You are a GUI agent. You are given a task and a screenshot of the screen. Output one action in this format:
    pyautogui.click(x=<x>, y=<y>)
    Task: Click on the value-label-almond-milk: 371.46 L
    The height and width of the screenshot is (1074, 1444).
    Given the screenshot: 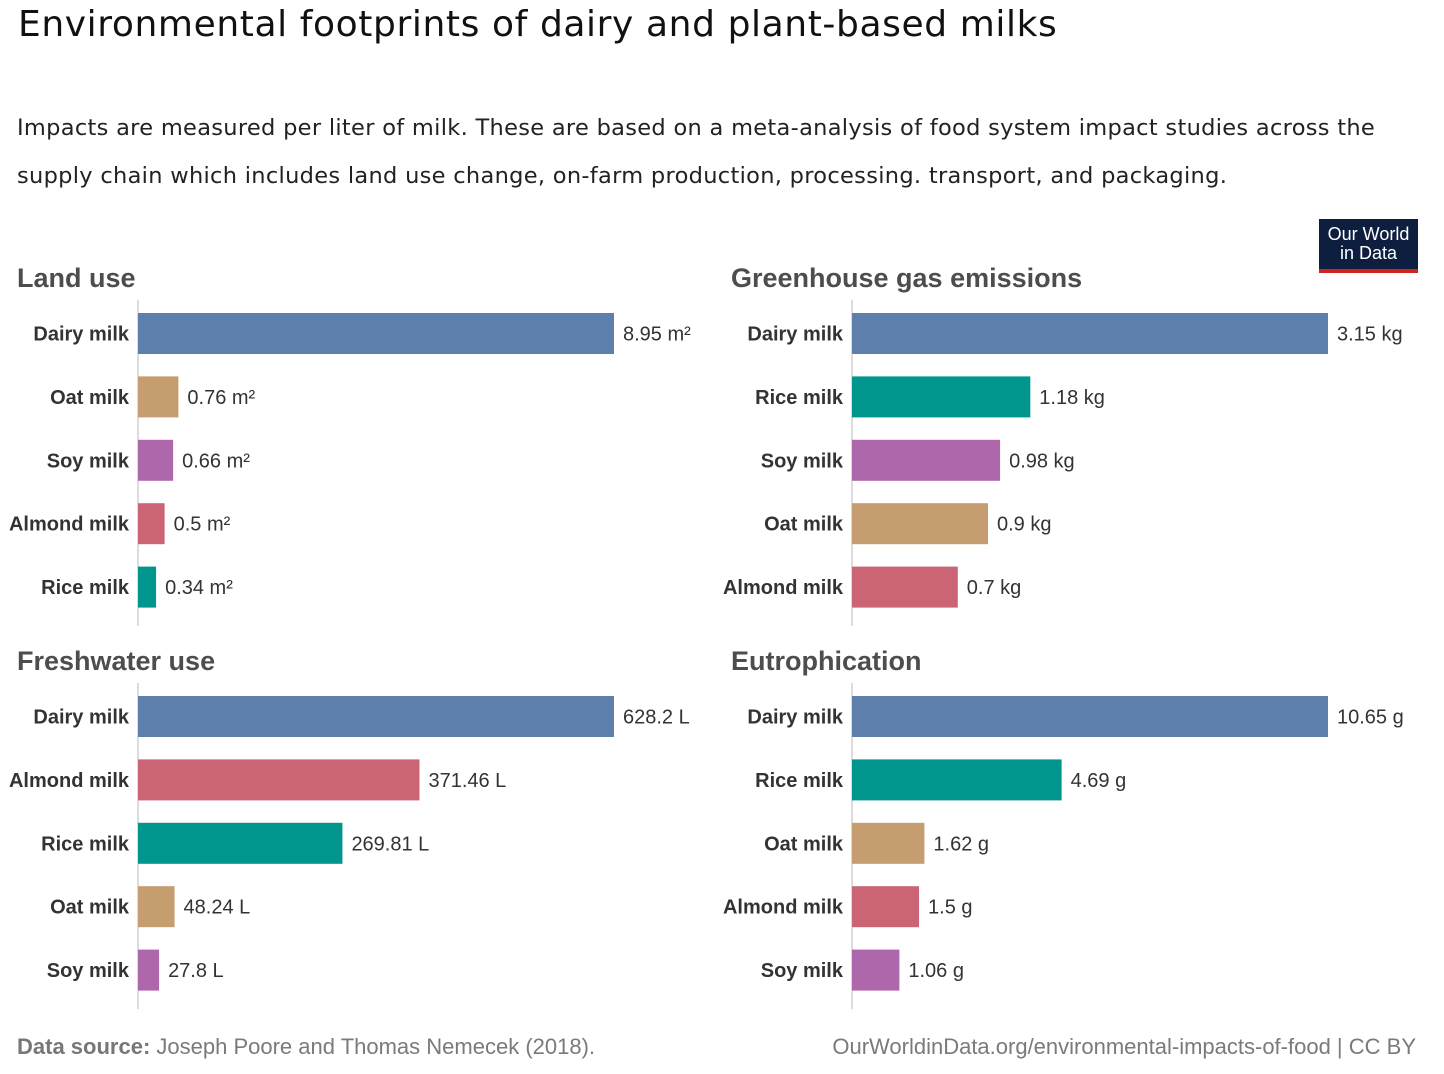 What is the action you would take?
    pyautogui.click(x=467, y=781)
    